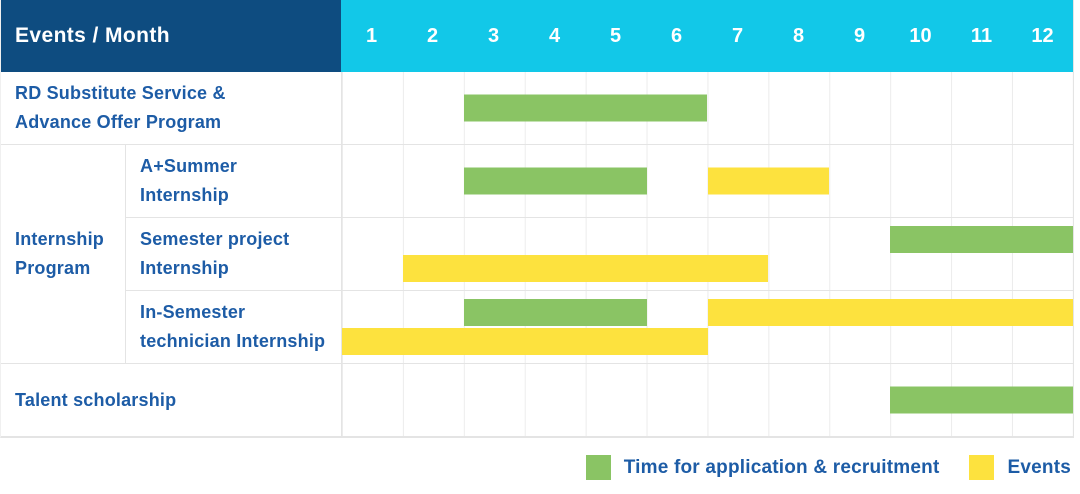 The height and width of the screenshot is (494, 1080). Describe the element at coordinates (96, 399) in the screenshot. I see `label-line: Talent scholarship` at that location.